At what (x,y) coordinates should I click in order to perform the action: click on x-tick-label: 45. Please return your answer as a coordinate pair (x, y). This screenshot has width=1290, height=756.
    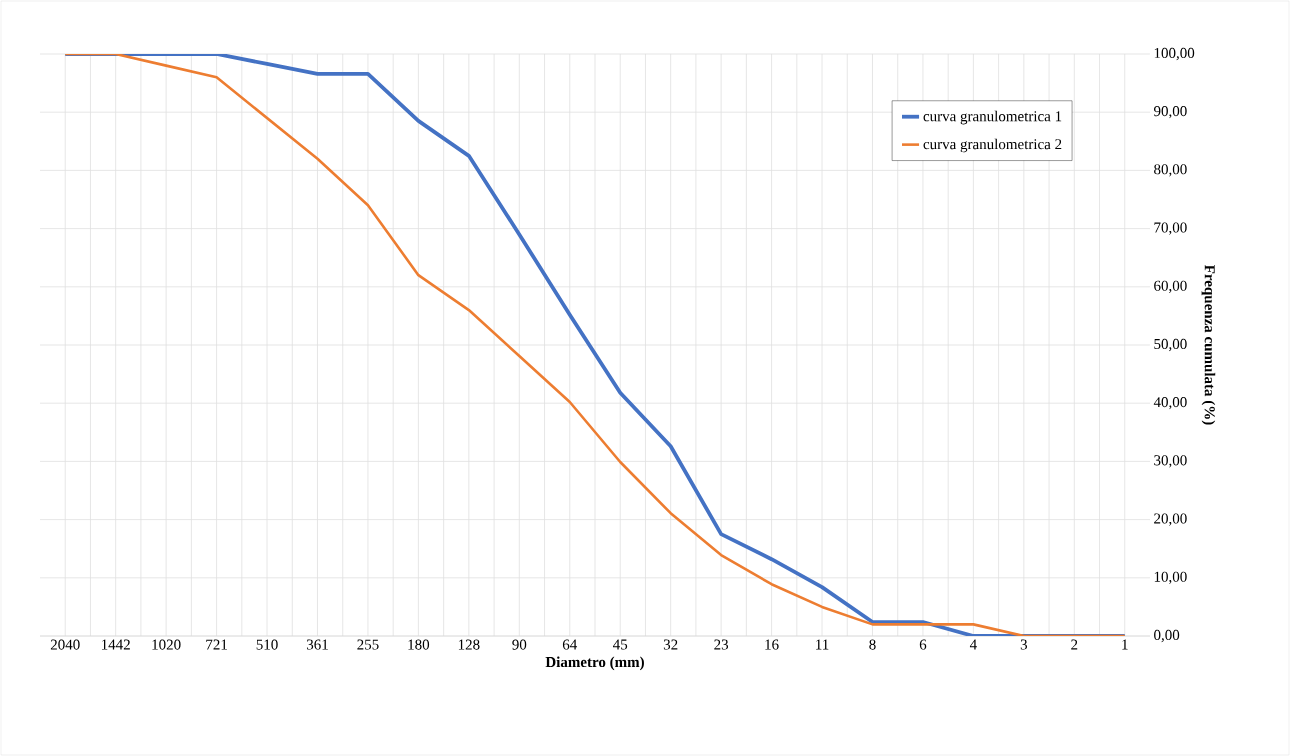
    Looking at the image, I should click on (620, 644).